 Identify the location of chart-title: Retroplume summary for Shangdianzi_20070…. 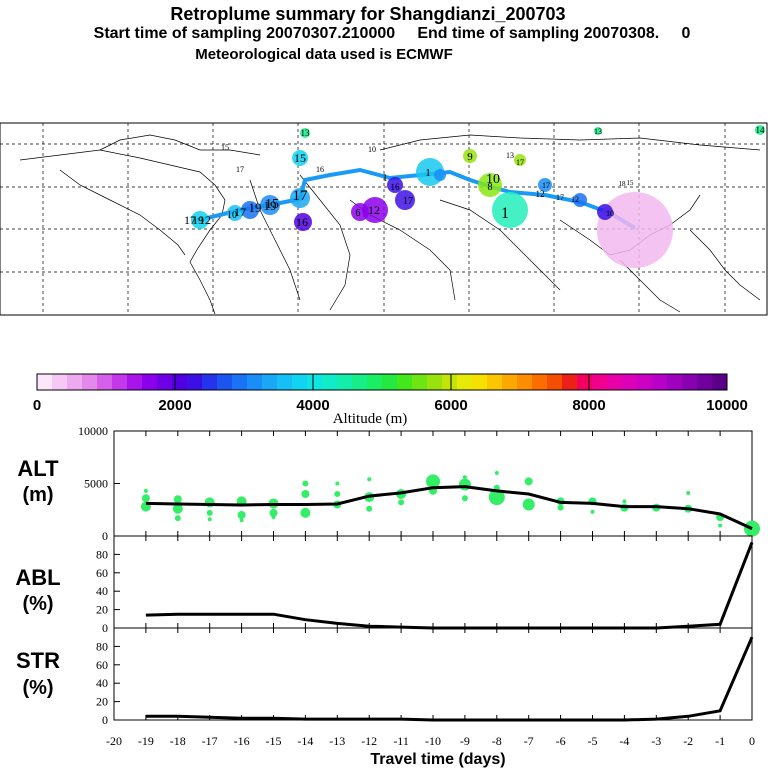
(368, 14).